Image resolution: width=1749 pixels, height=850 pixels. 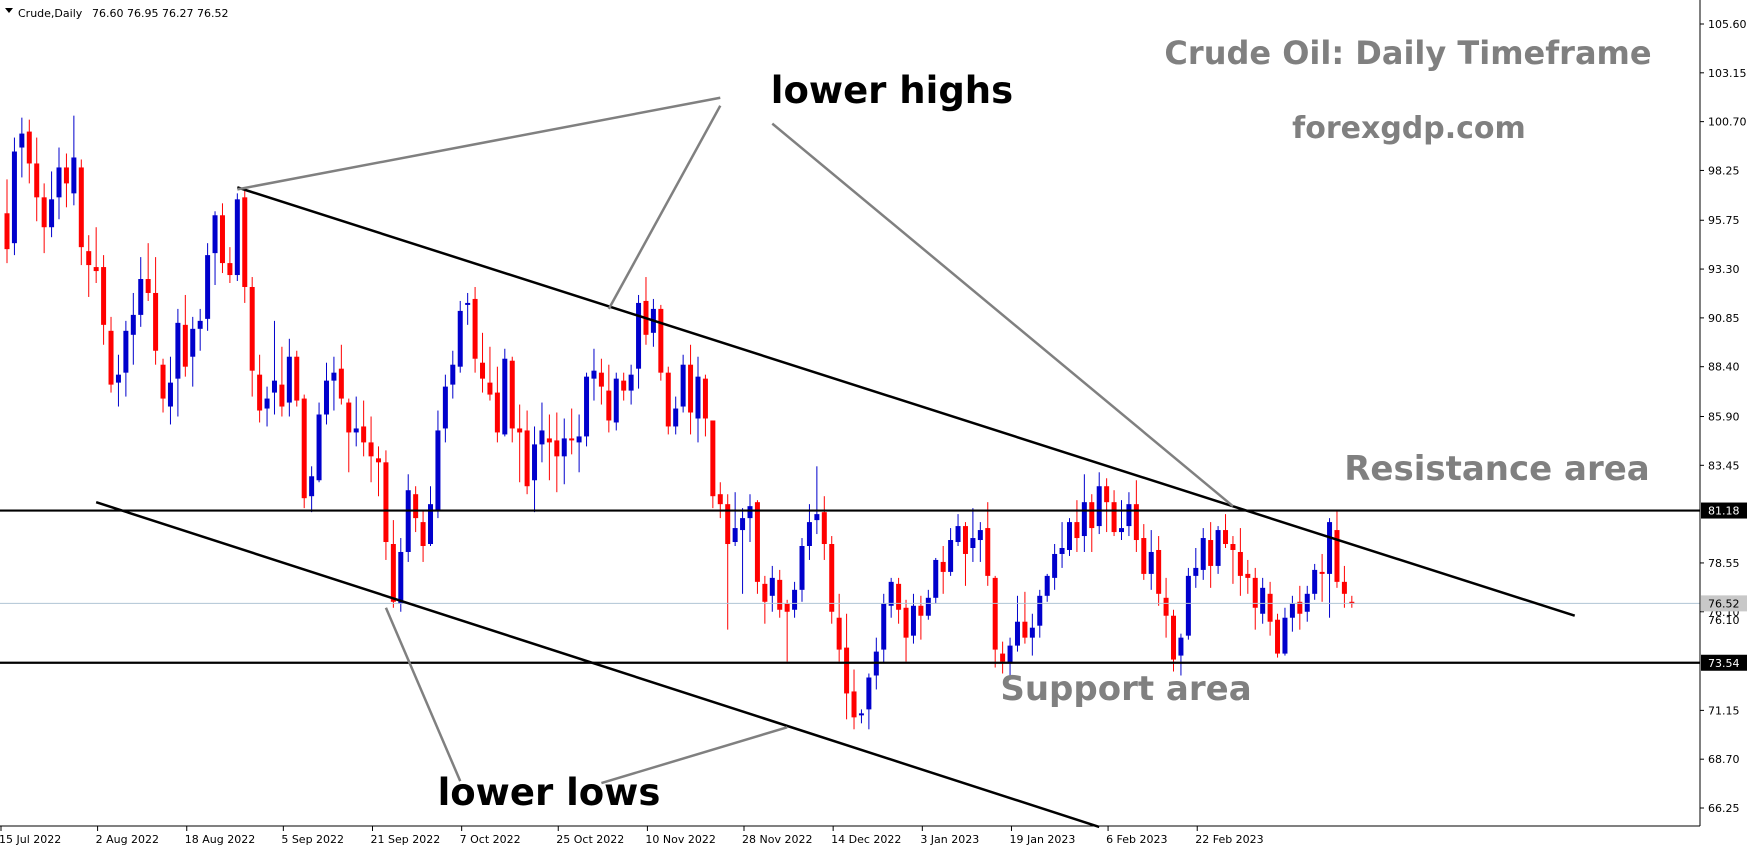 What do you see at coordinates (479, 143) in the screenshot?
I see `lower-highs-left-pointer-line` at bounding box center [479, 143].